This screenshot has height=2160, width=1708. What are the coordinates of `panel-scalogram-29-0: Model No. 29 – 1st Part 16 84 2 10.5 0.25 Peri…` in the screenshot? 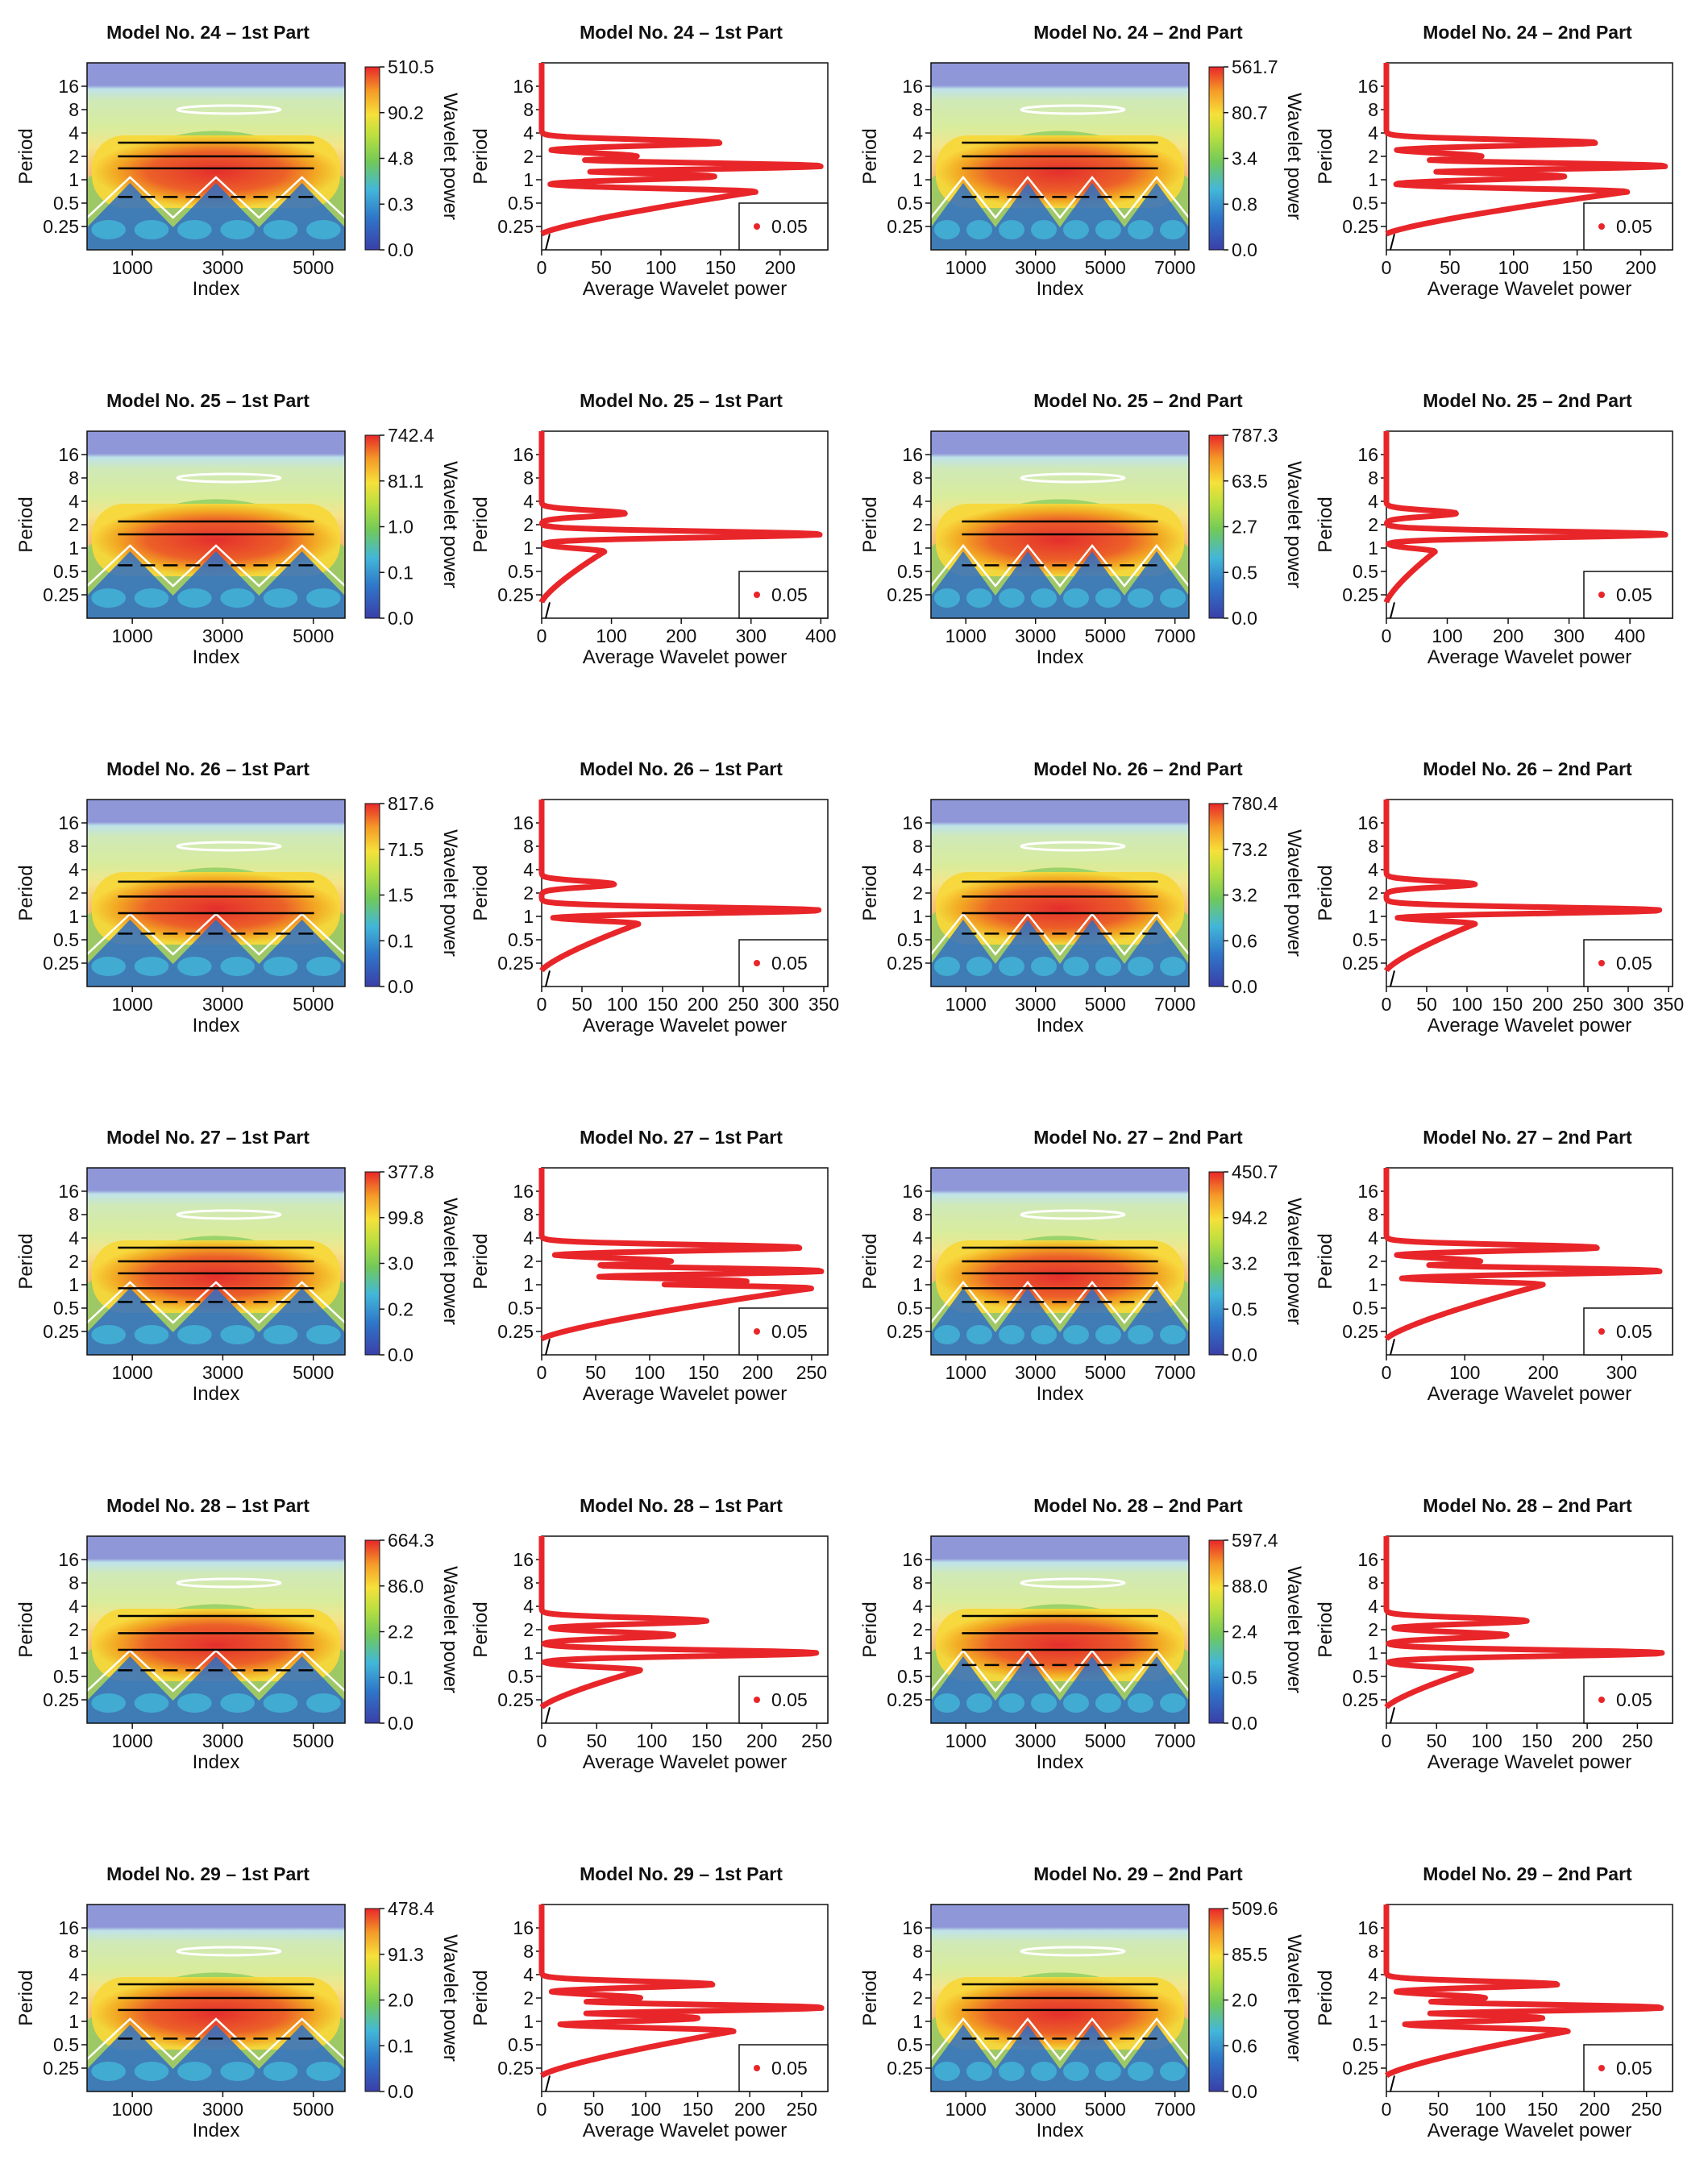 It's located at (238, 2002).